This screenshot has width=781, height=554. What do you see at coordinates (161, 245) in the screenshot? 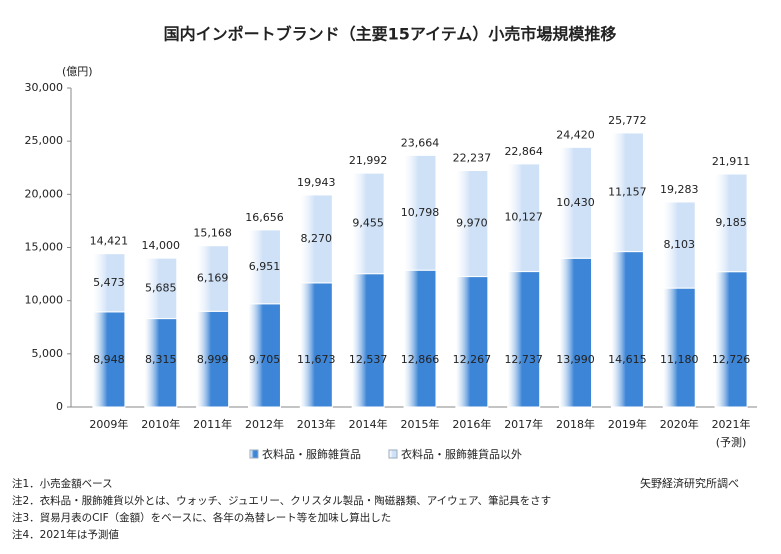
I see `total-label: 14,000` at bounding box center [161, 245].